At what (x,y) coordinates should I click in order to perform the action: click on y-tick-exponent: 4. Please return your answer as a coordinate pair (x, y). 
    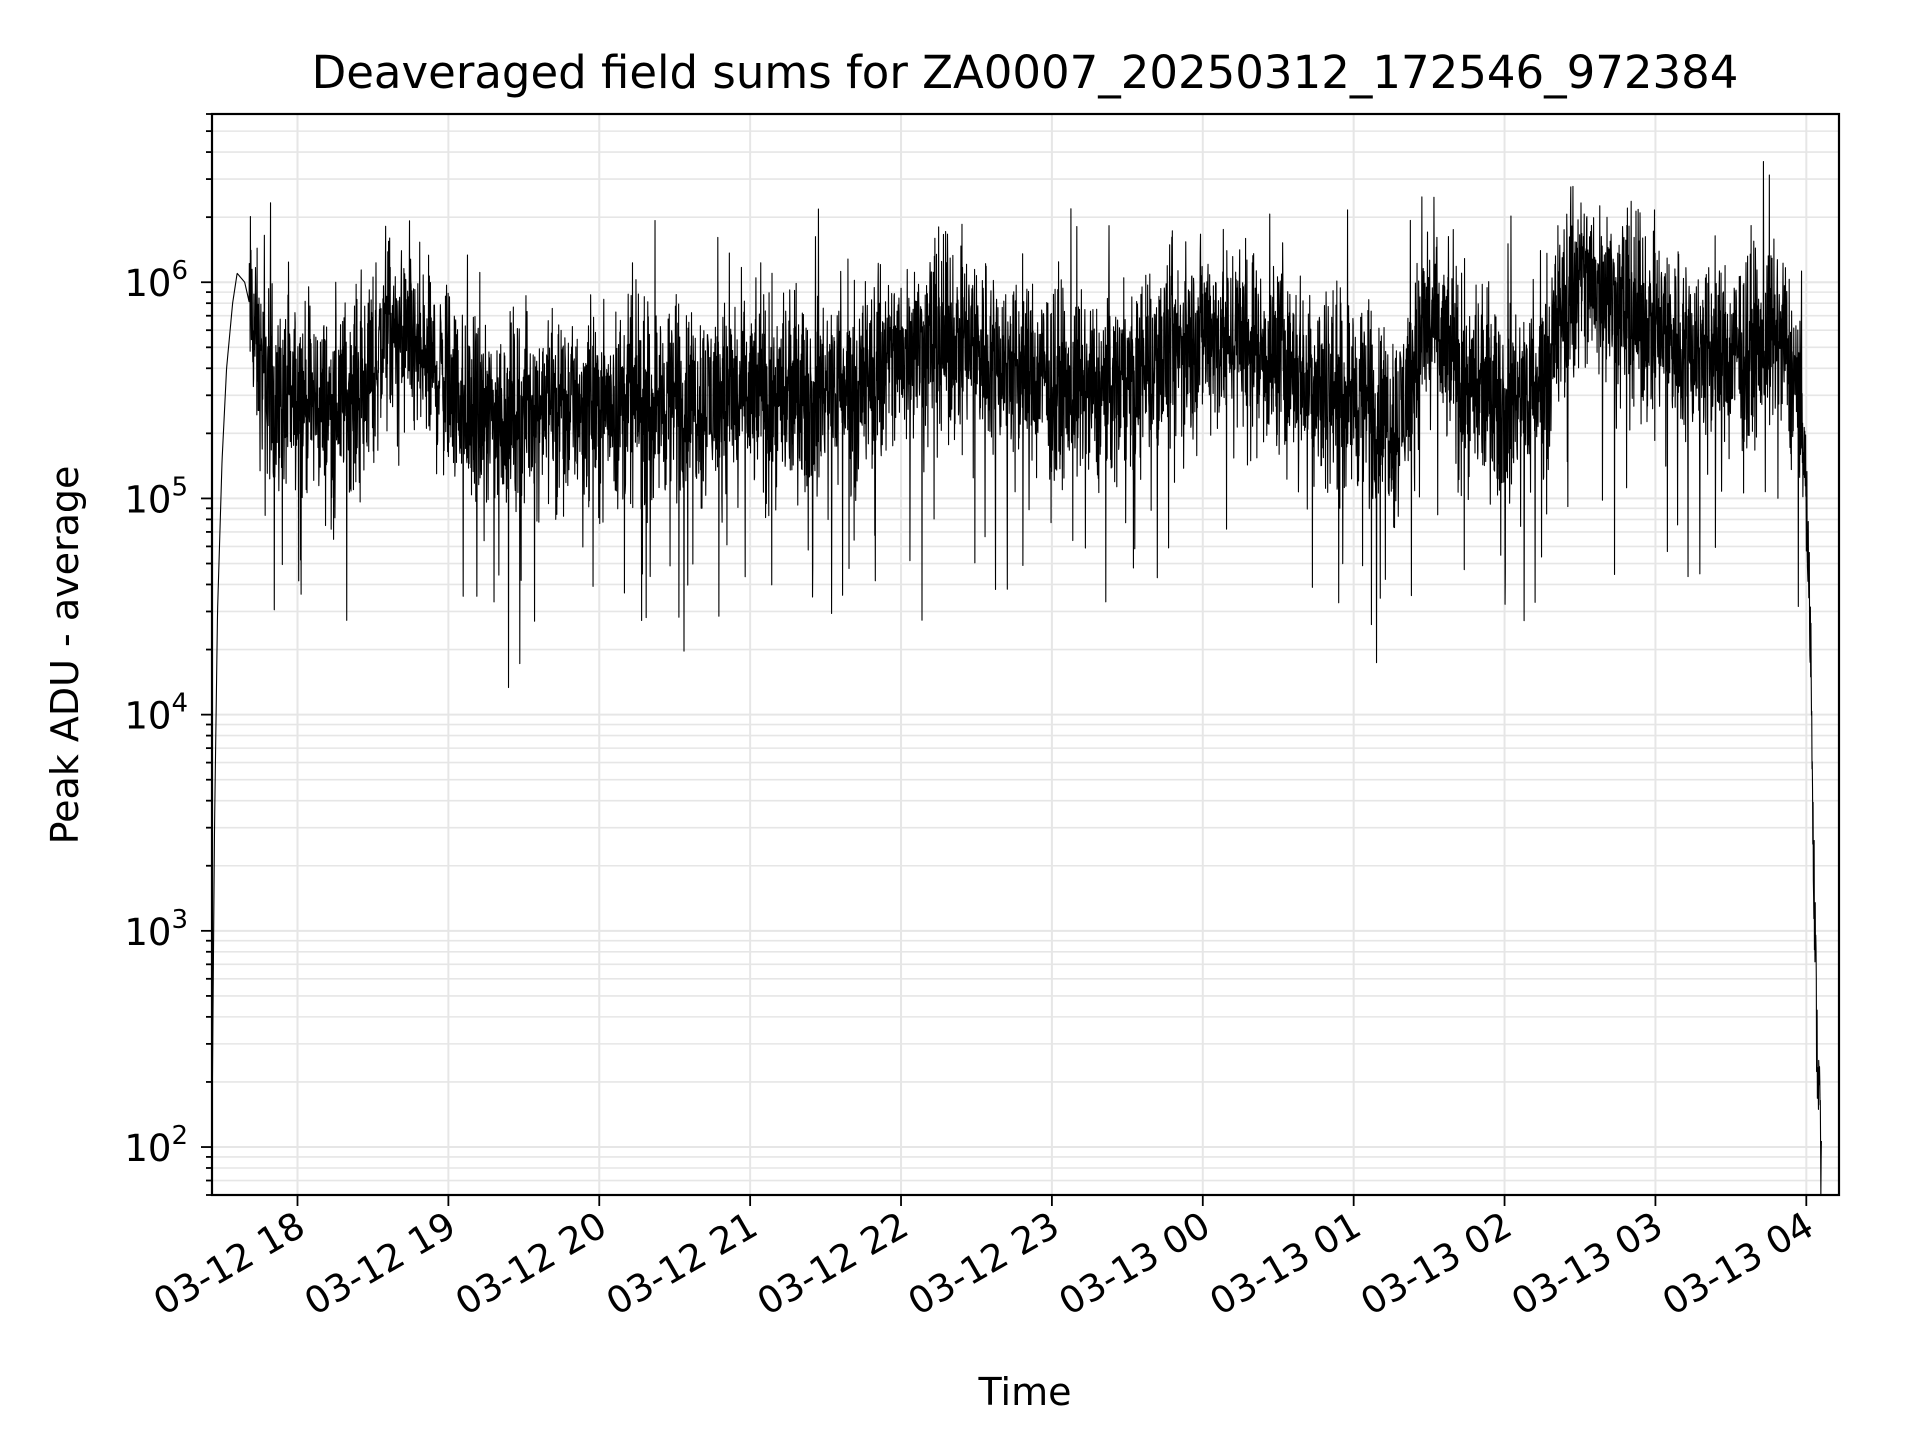
    Looking at the image, I should click on (179, 704).